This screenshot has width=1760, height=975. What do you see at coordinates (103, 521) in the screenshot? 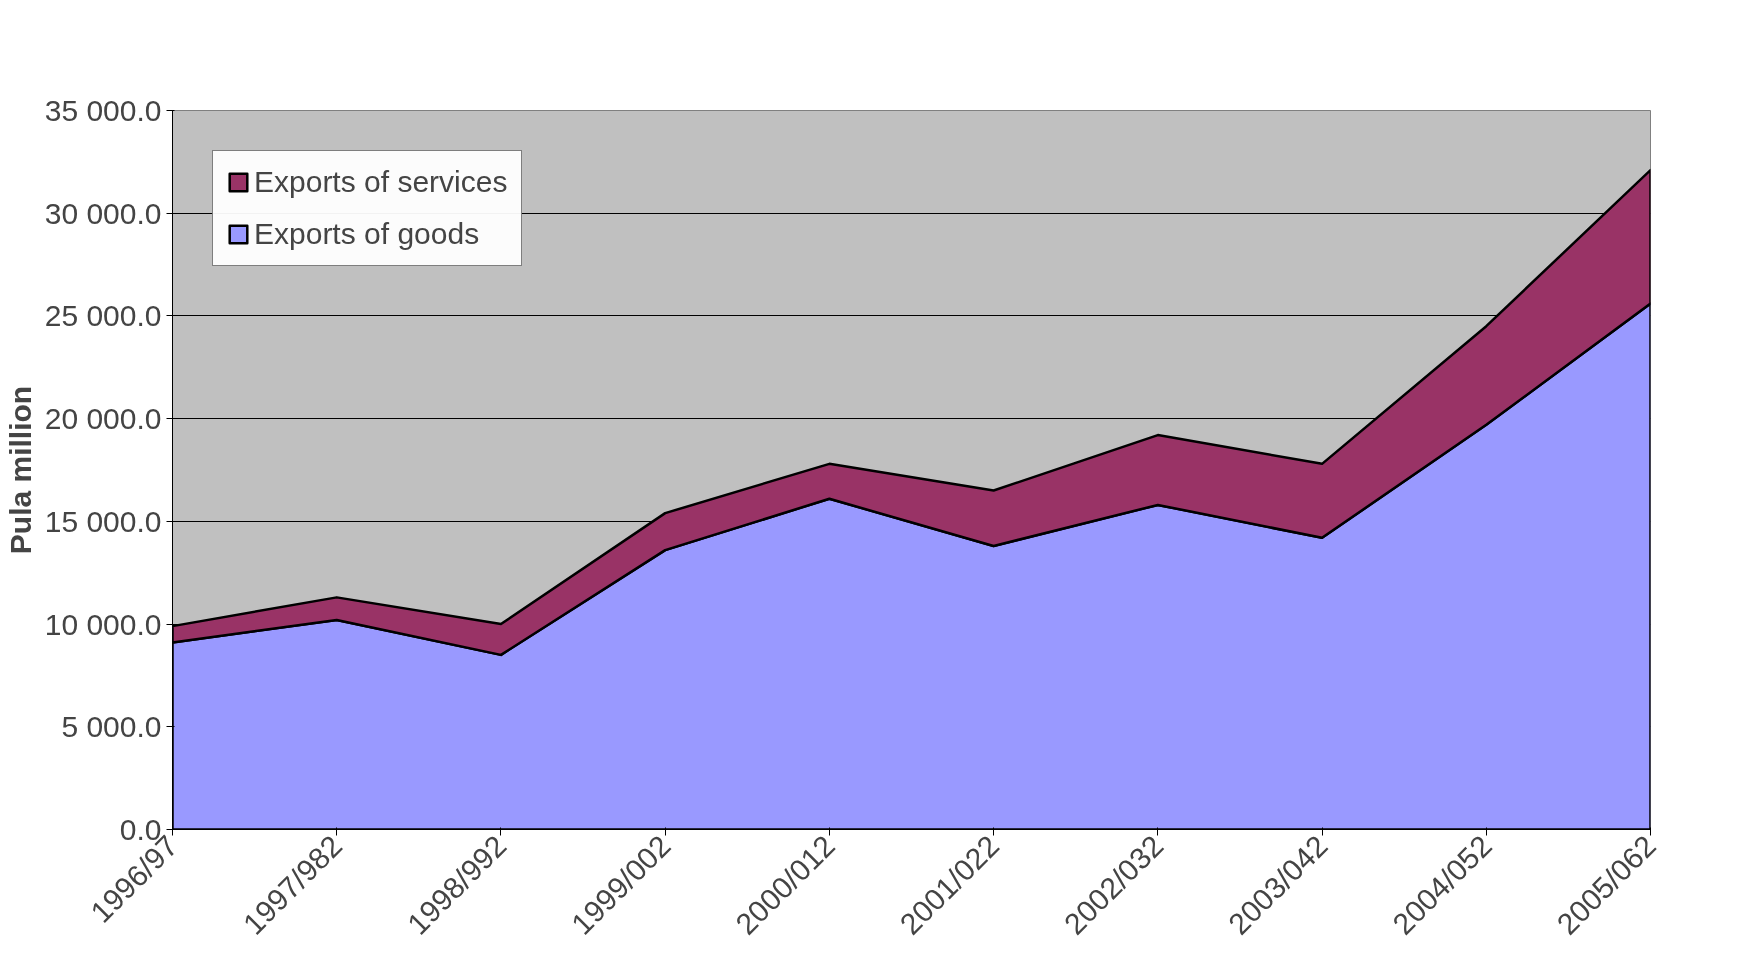
I see `y-tick-label: 15 000.0` at bounding box center [103, 521].